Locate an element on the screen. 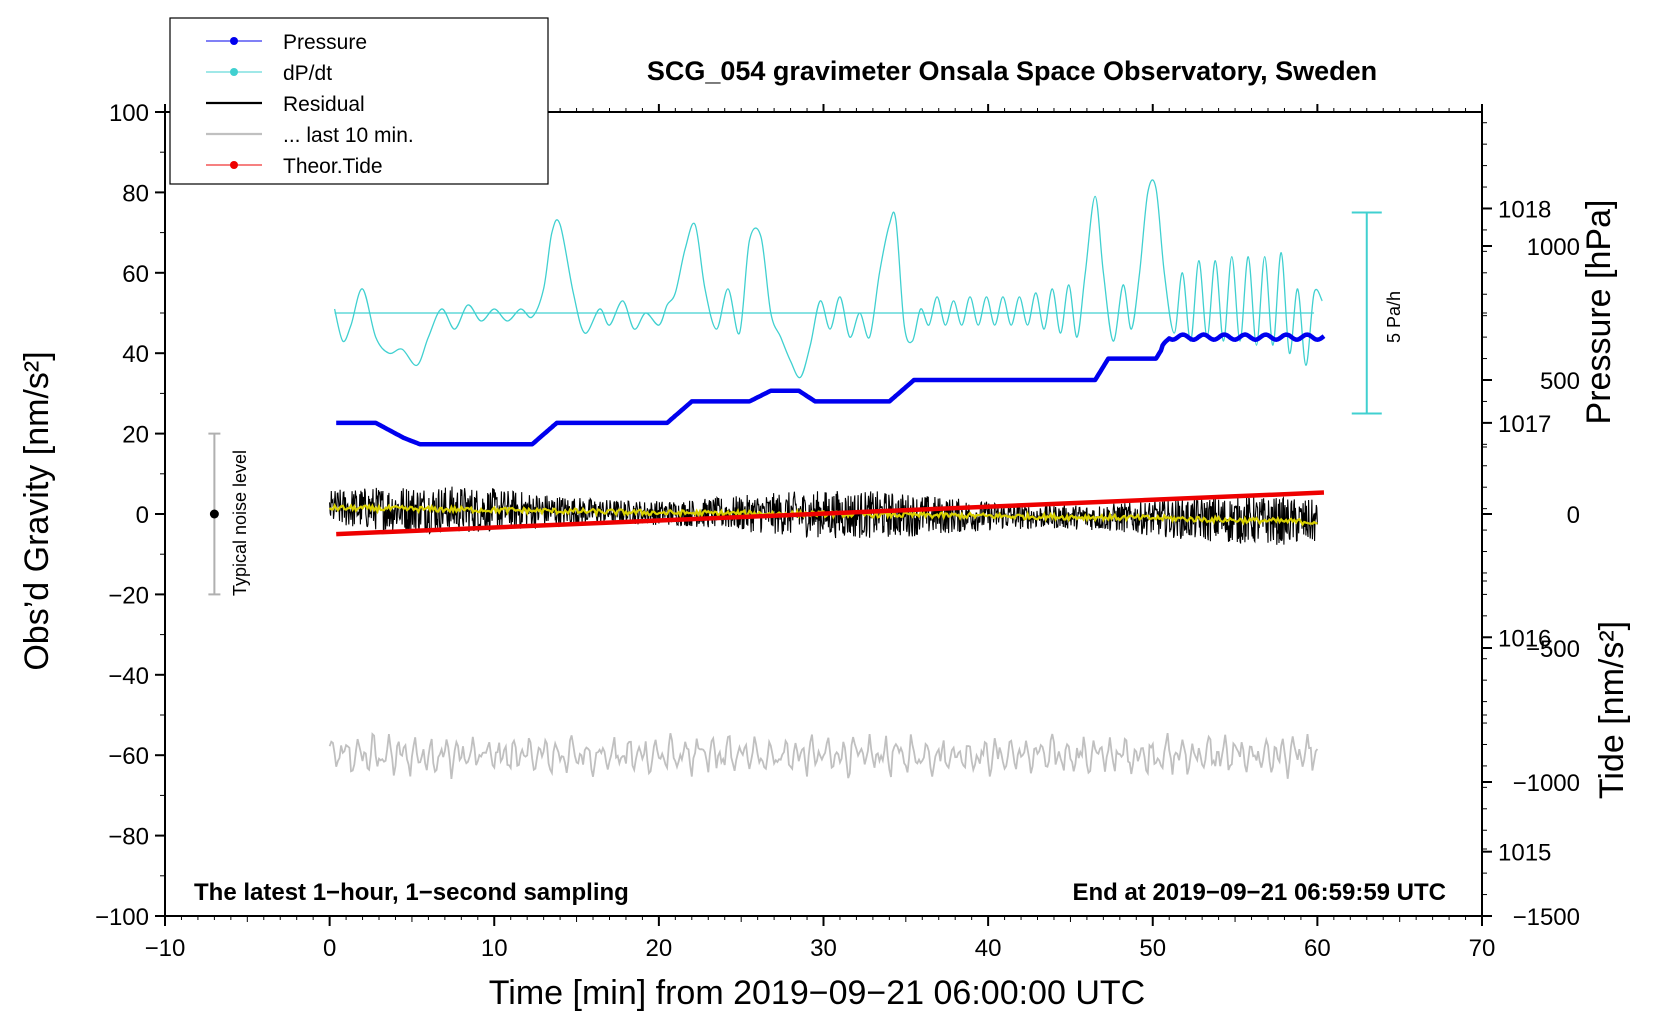 Image resolution: width=1660 pixels, height=1020 pixels. legend-box is located at coordinates (359, 101).